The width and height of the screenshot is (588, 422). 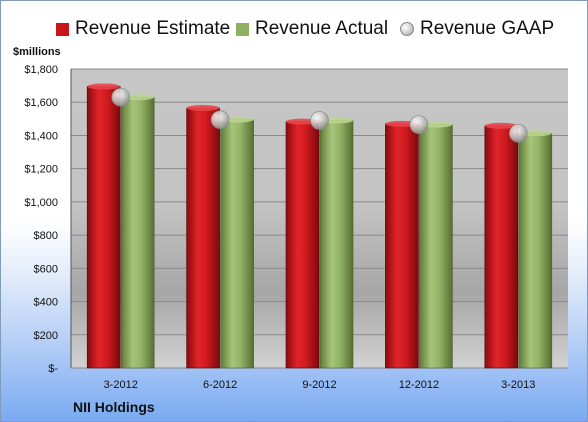 What do you see at coordinates (41, 170) in the screenshot?
I see `y-tick-label: $1,200` at bounding box center [41, 170].